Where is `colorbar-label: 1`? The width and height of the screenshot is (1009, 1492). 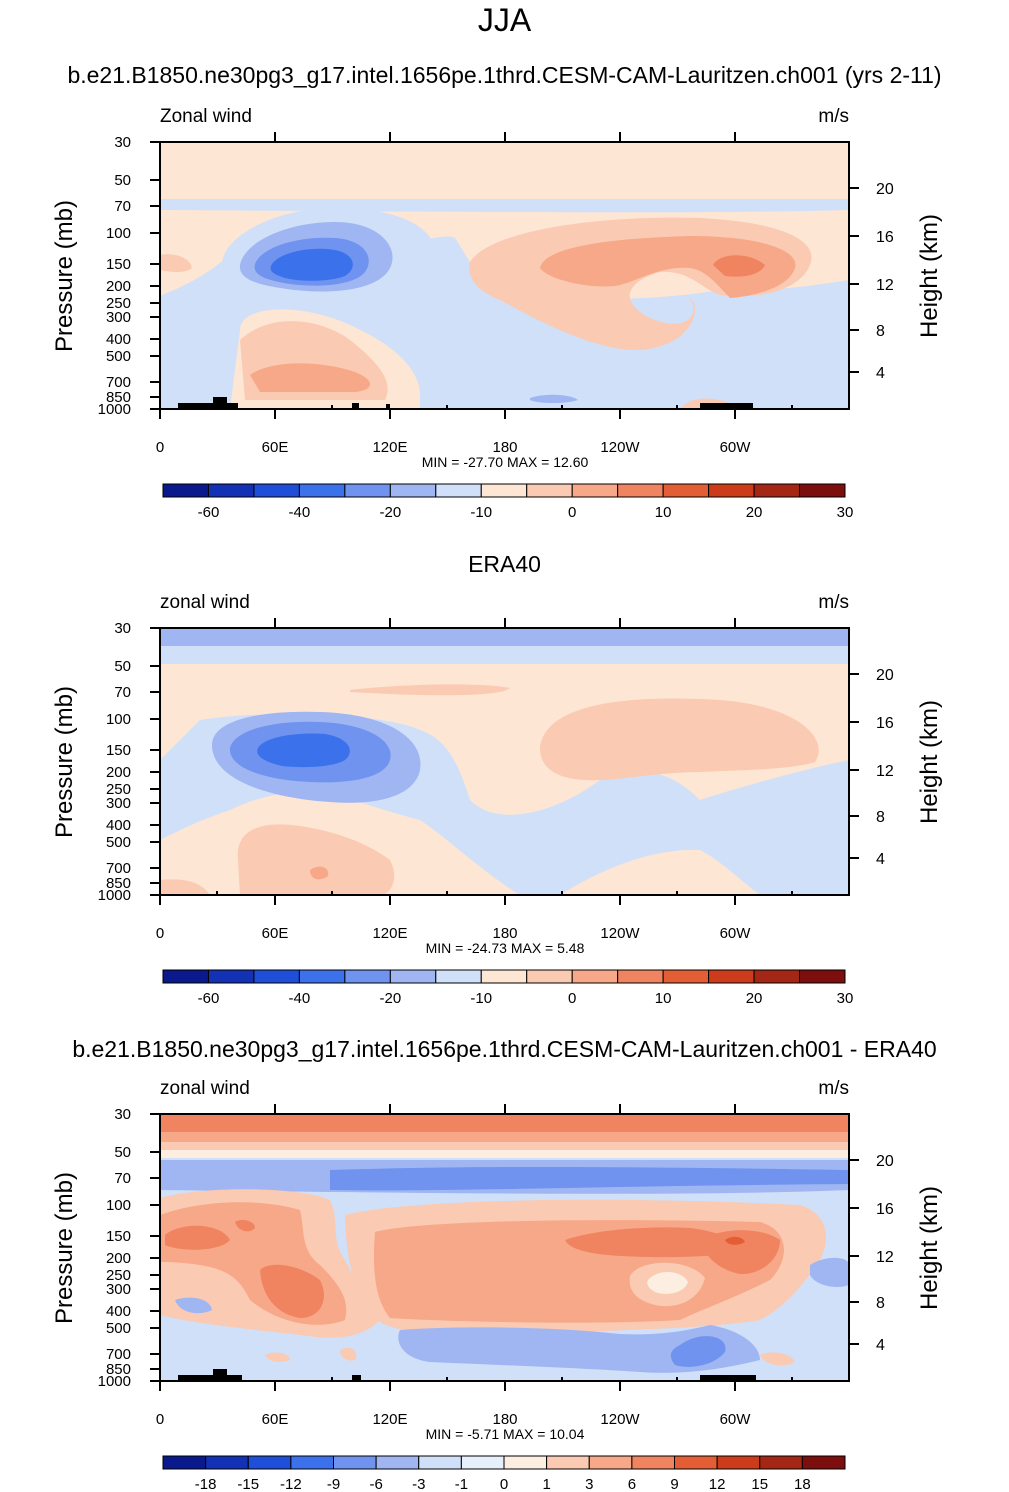
colorbar-label: 1 is located at coordinates (546, 1484).